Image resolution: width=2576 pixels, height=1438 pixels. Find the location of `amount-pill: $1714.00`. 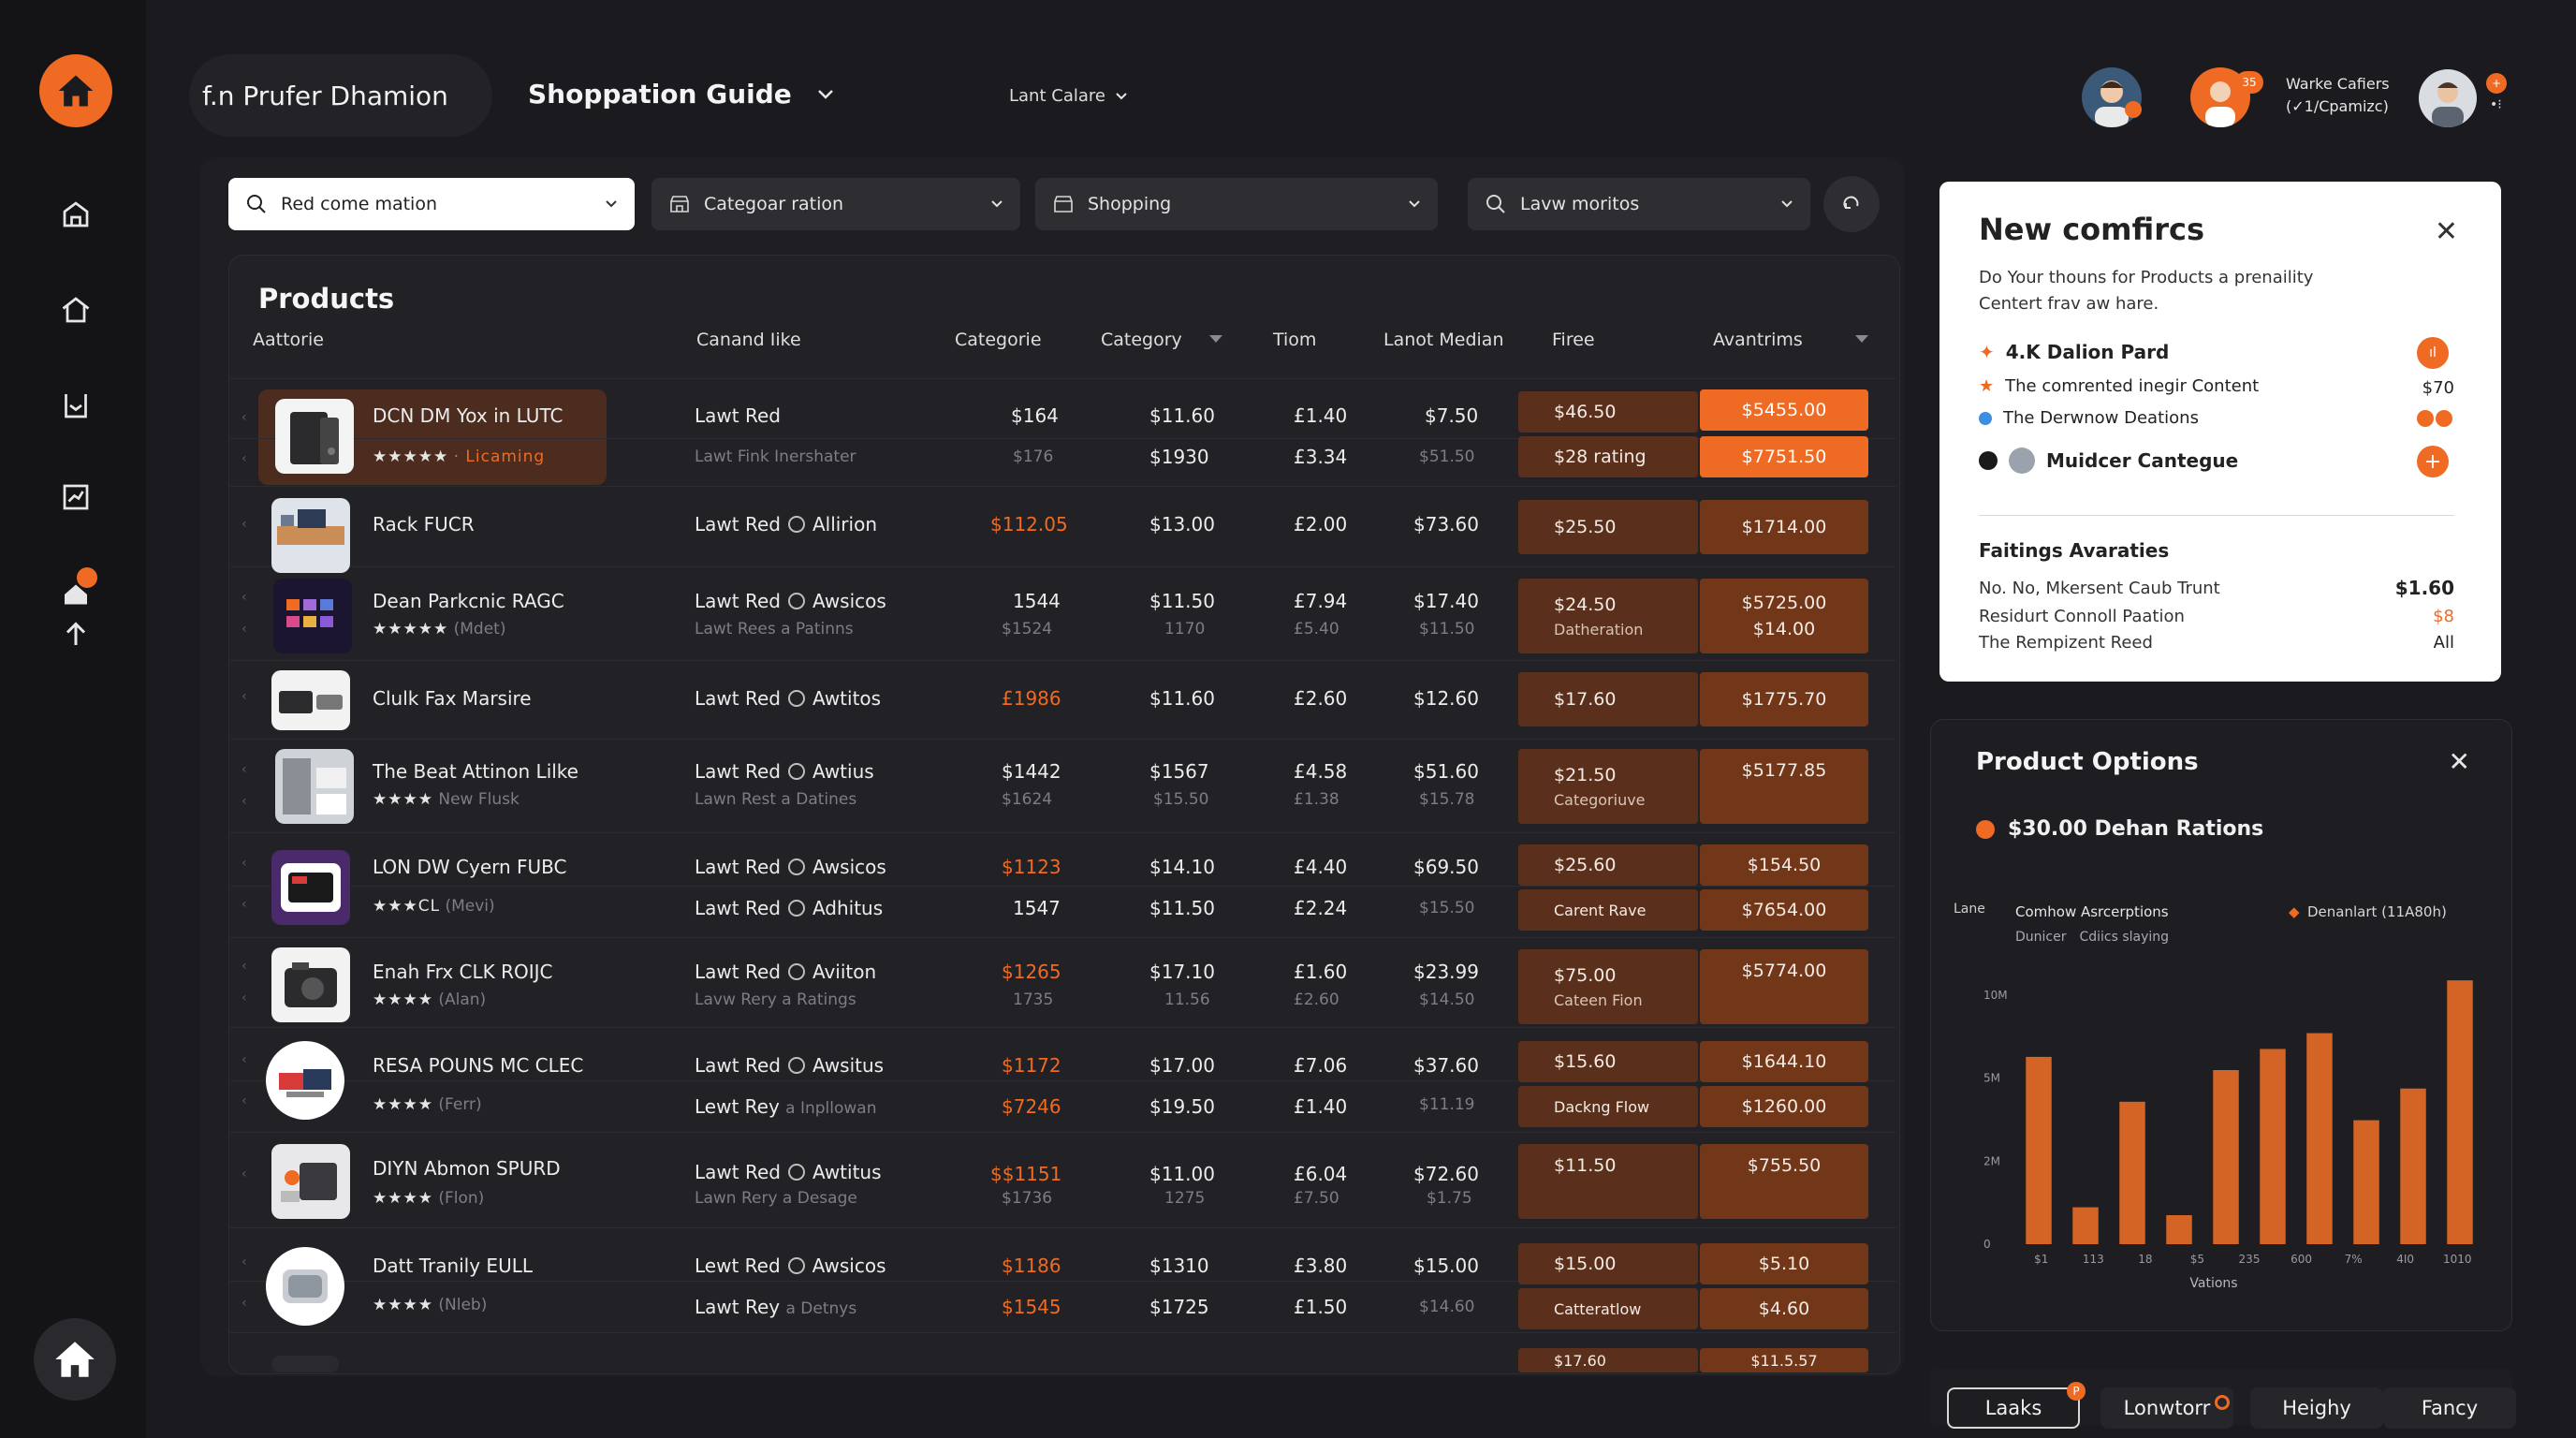

amount-pill: $1714.00 is located at coordinates (1784, 527).